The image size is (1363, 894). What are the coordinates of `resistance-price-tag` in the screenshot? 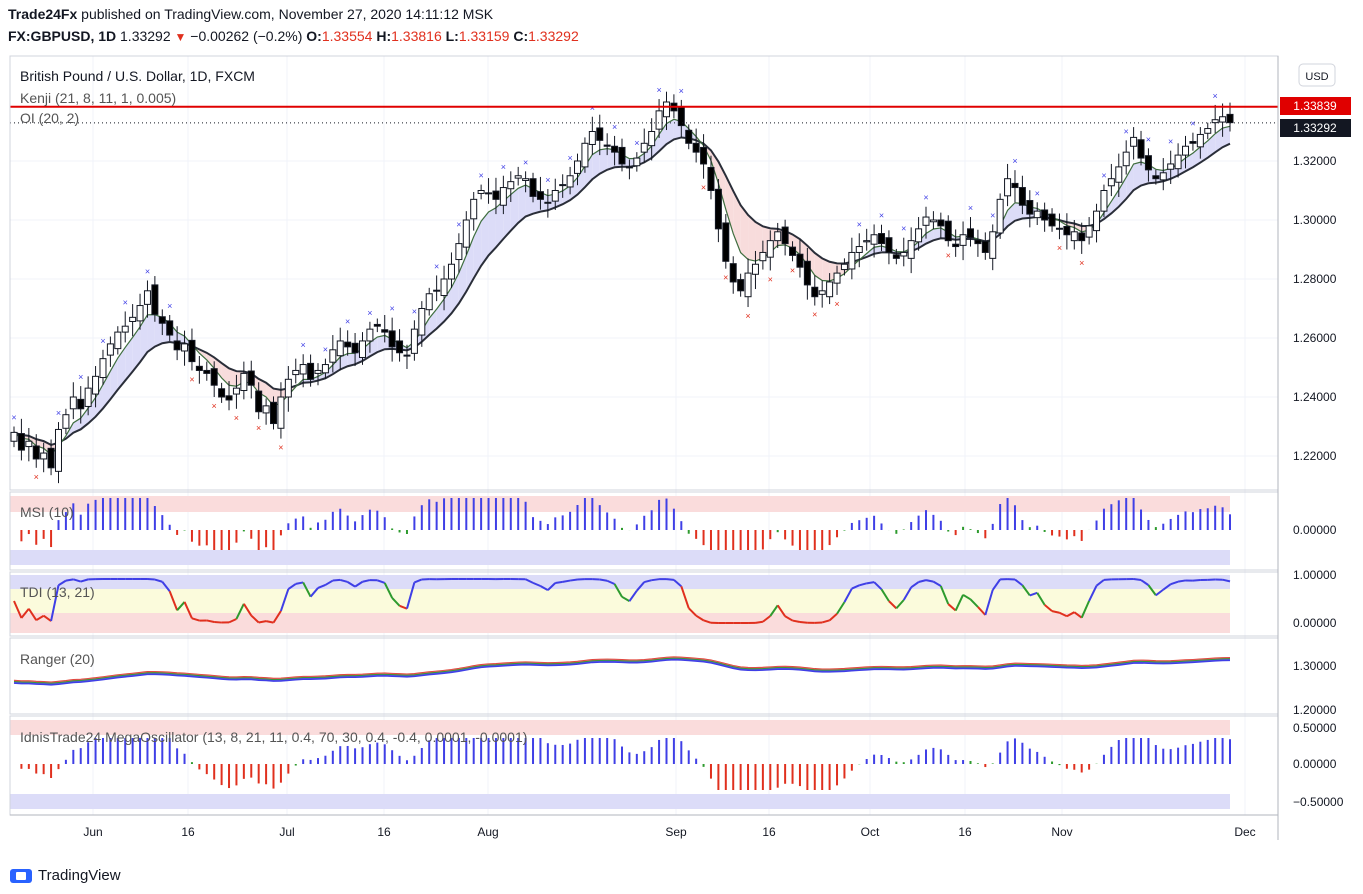 It's located at (1315, 106).